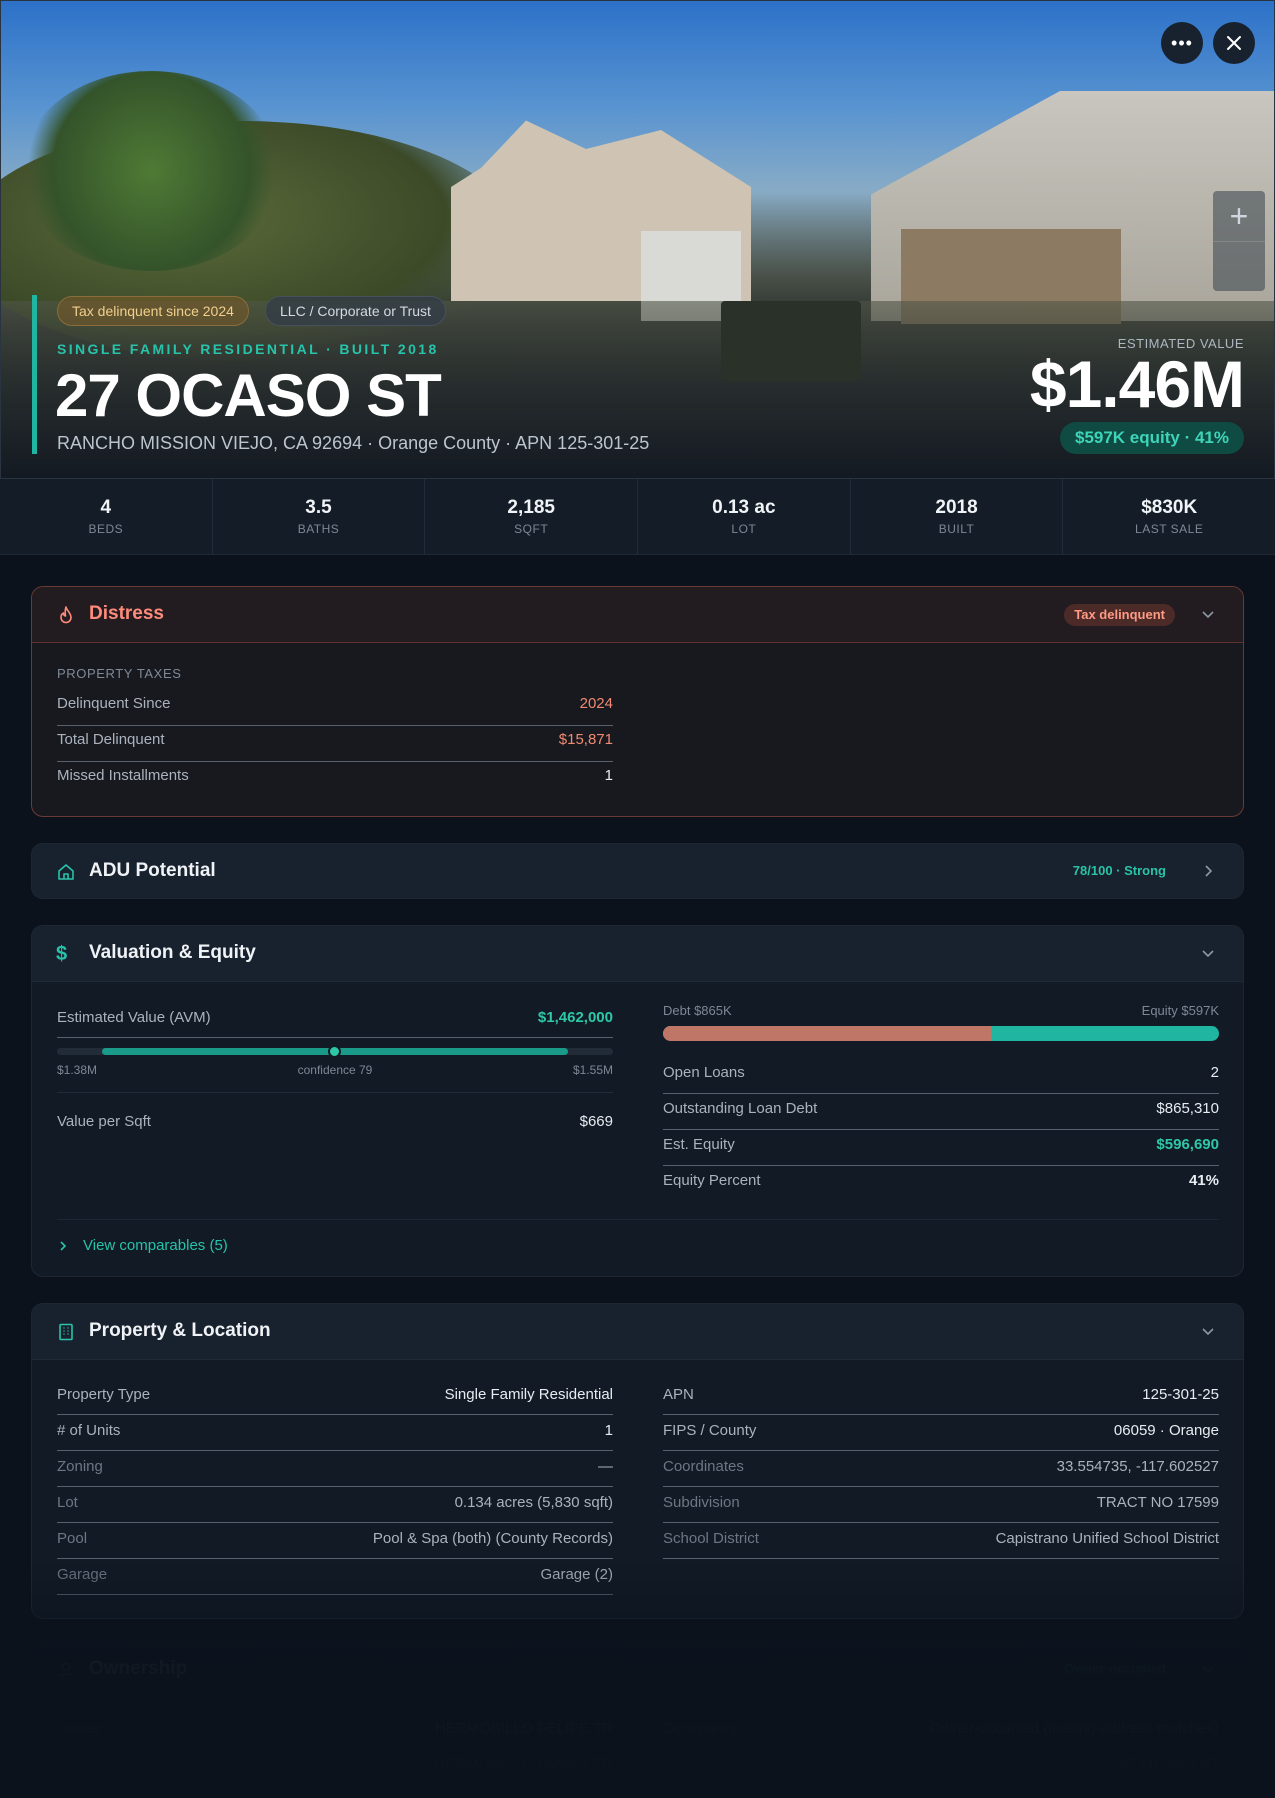 This screenshot has width=1275, height=1798. Describe the element at coordinates (1187, 1108) in the screenshot. I see `row-value: $865,310` at that location.